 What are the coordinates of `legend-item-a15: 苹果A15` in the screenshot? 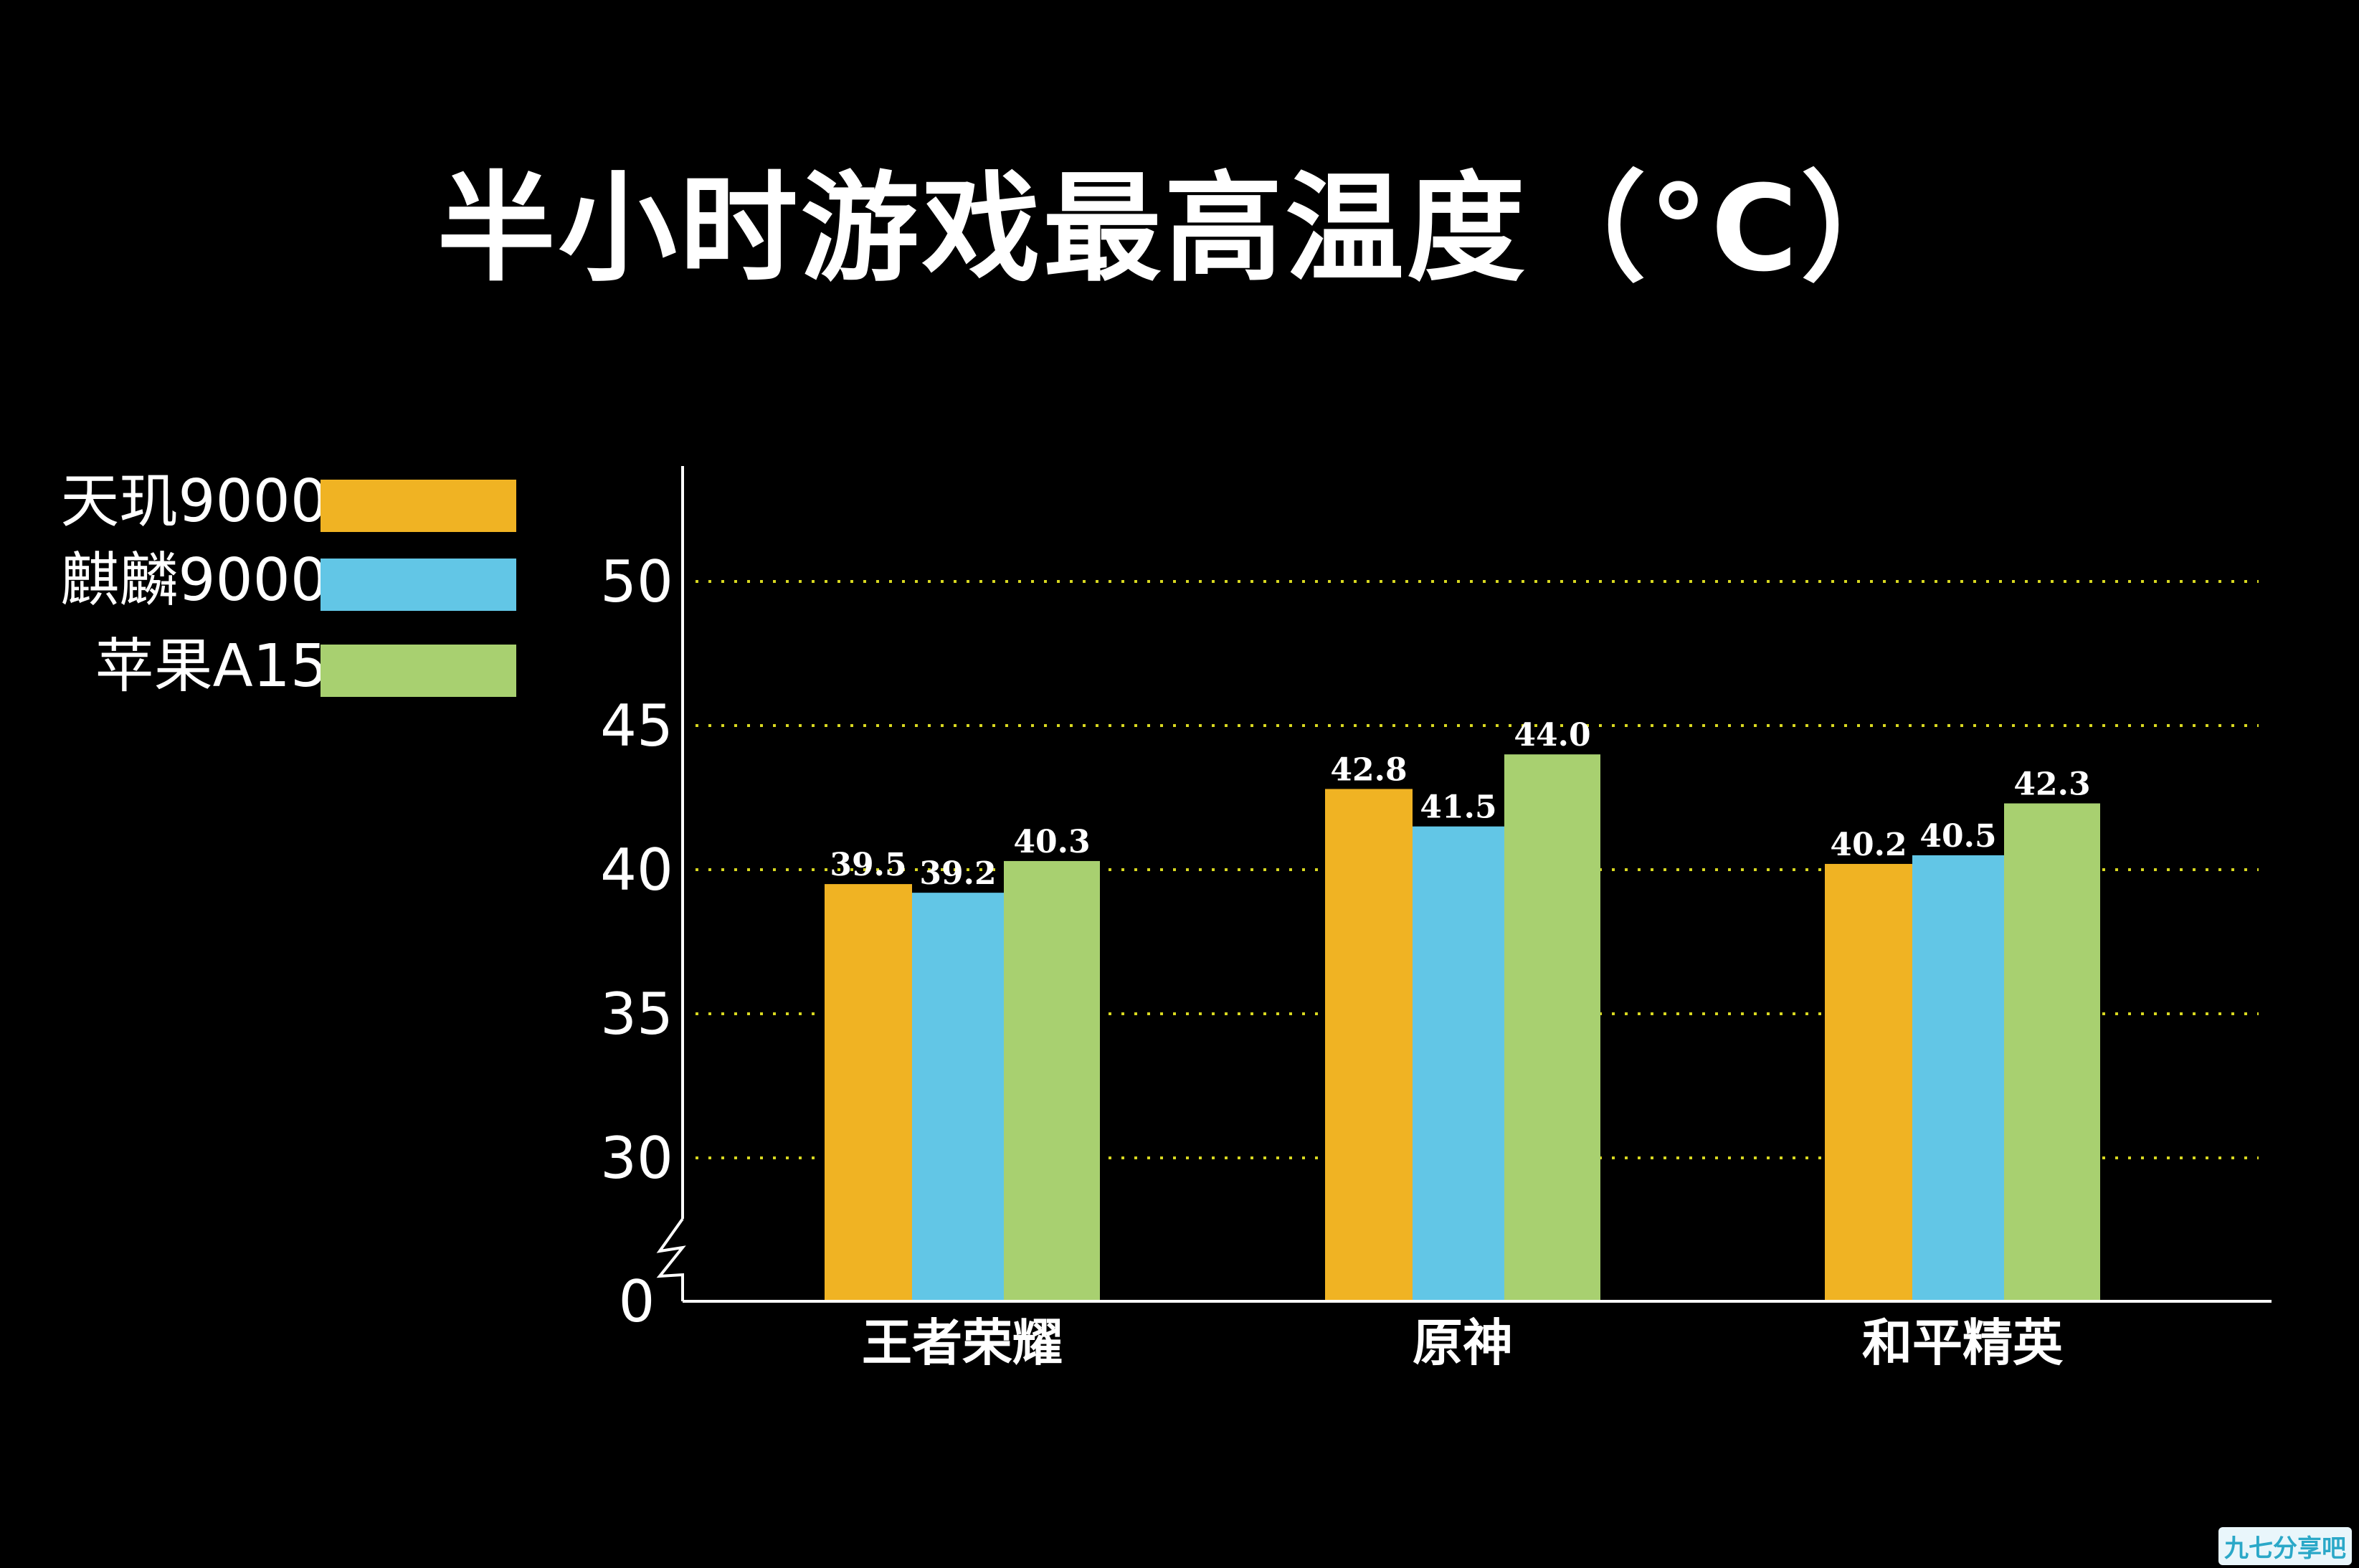 It's located at (280, 666).